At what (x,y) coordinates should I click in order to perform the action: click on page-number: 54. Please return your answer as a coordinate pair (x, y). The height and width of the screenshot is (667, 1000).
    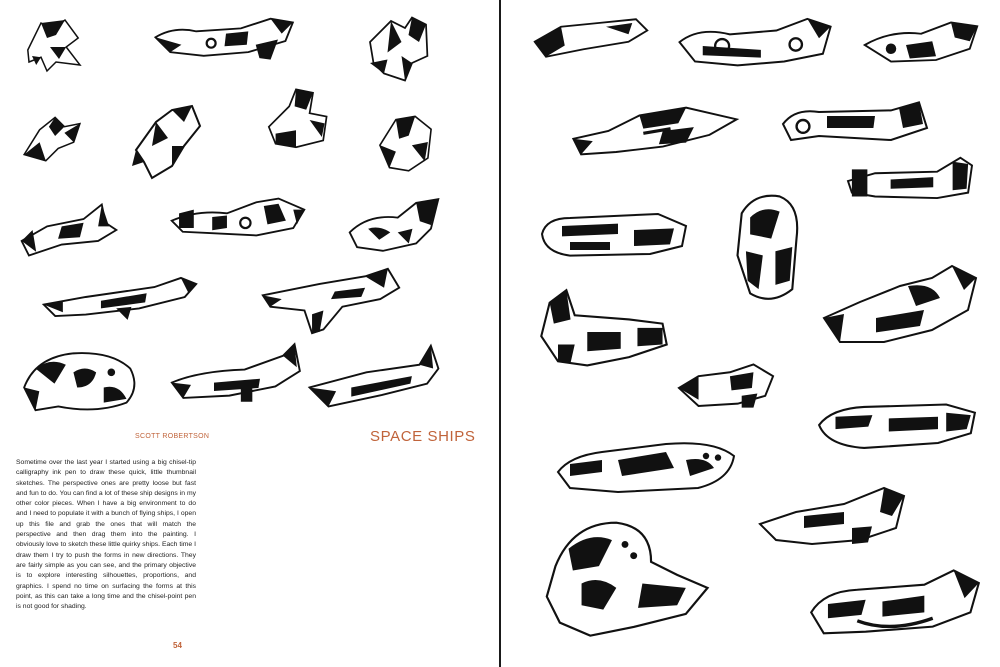
    Looking at the image, I should click on (177, 645).